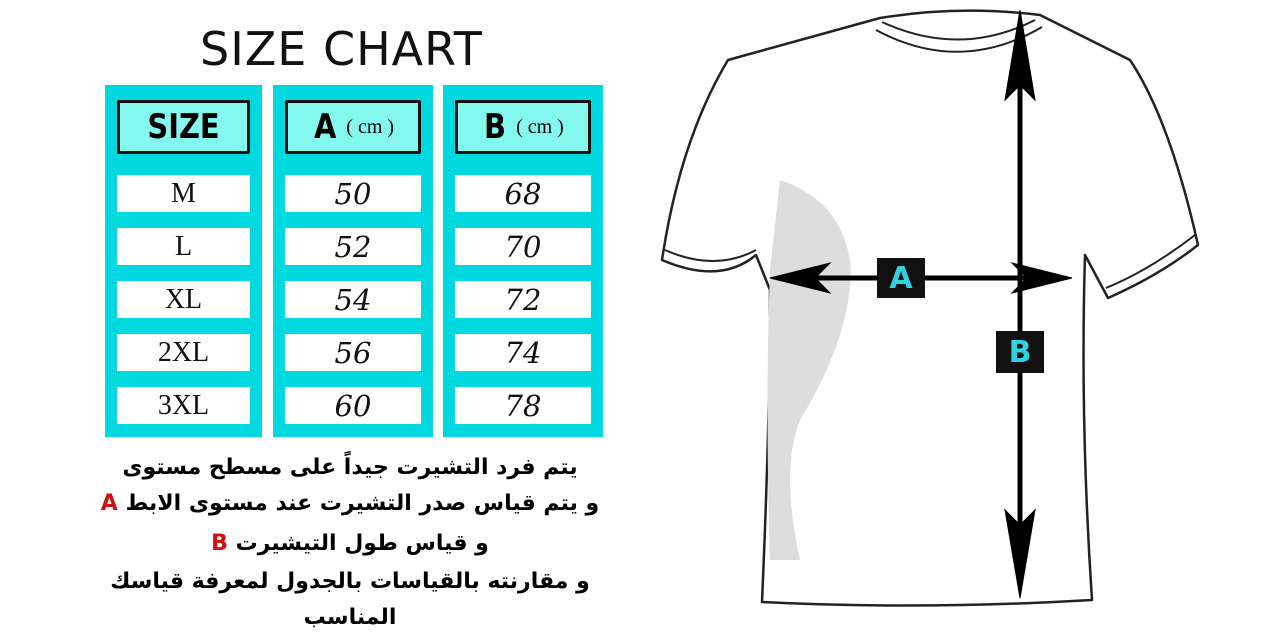 The width and height of the screenshot is (1280, 636). I want to click on a-header-label: A, so click(325, 127).